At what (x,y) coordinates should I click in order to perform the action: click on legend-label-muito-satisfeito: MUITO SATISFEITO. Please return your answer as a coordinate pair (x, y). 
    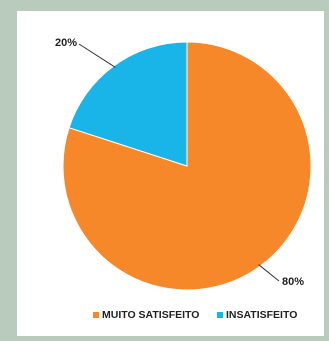
    Looking at the image, I should click on (150, 315).